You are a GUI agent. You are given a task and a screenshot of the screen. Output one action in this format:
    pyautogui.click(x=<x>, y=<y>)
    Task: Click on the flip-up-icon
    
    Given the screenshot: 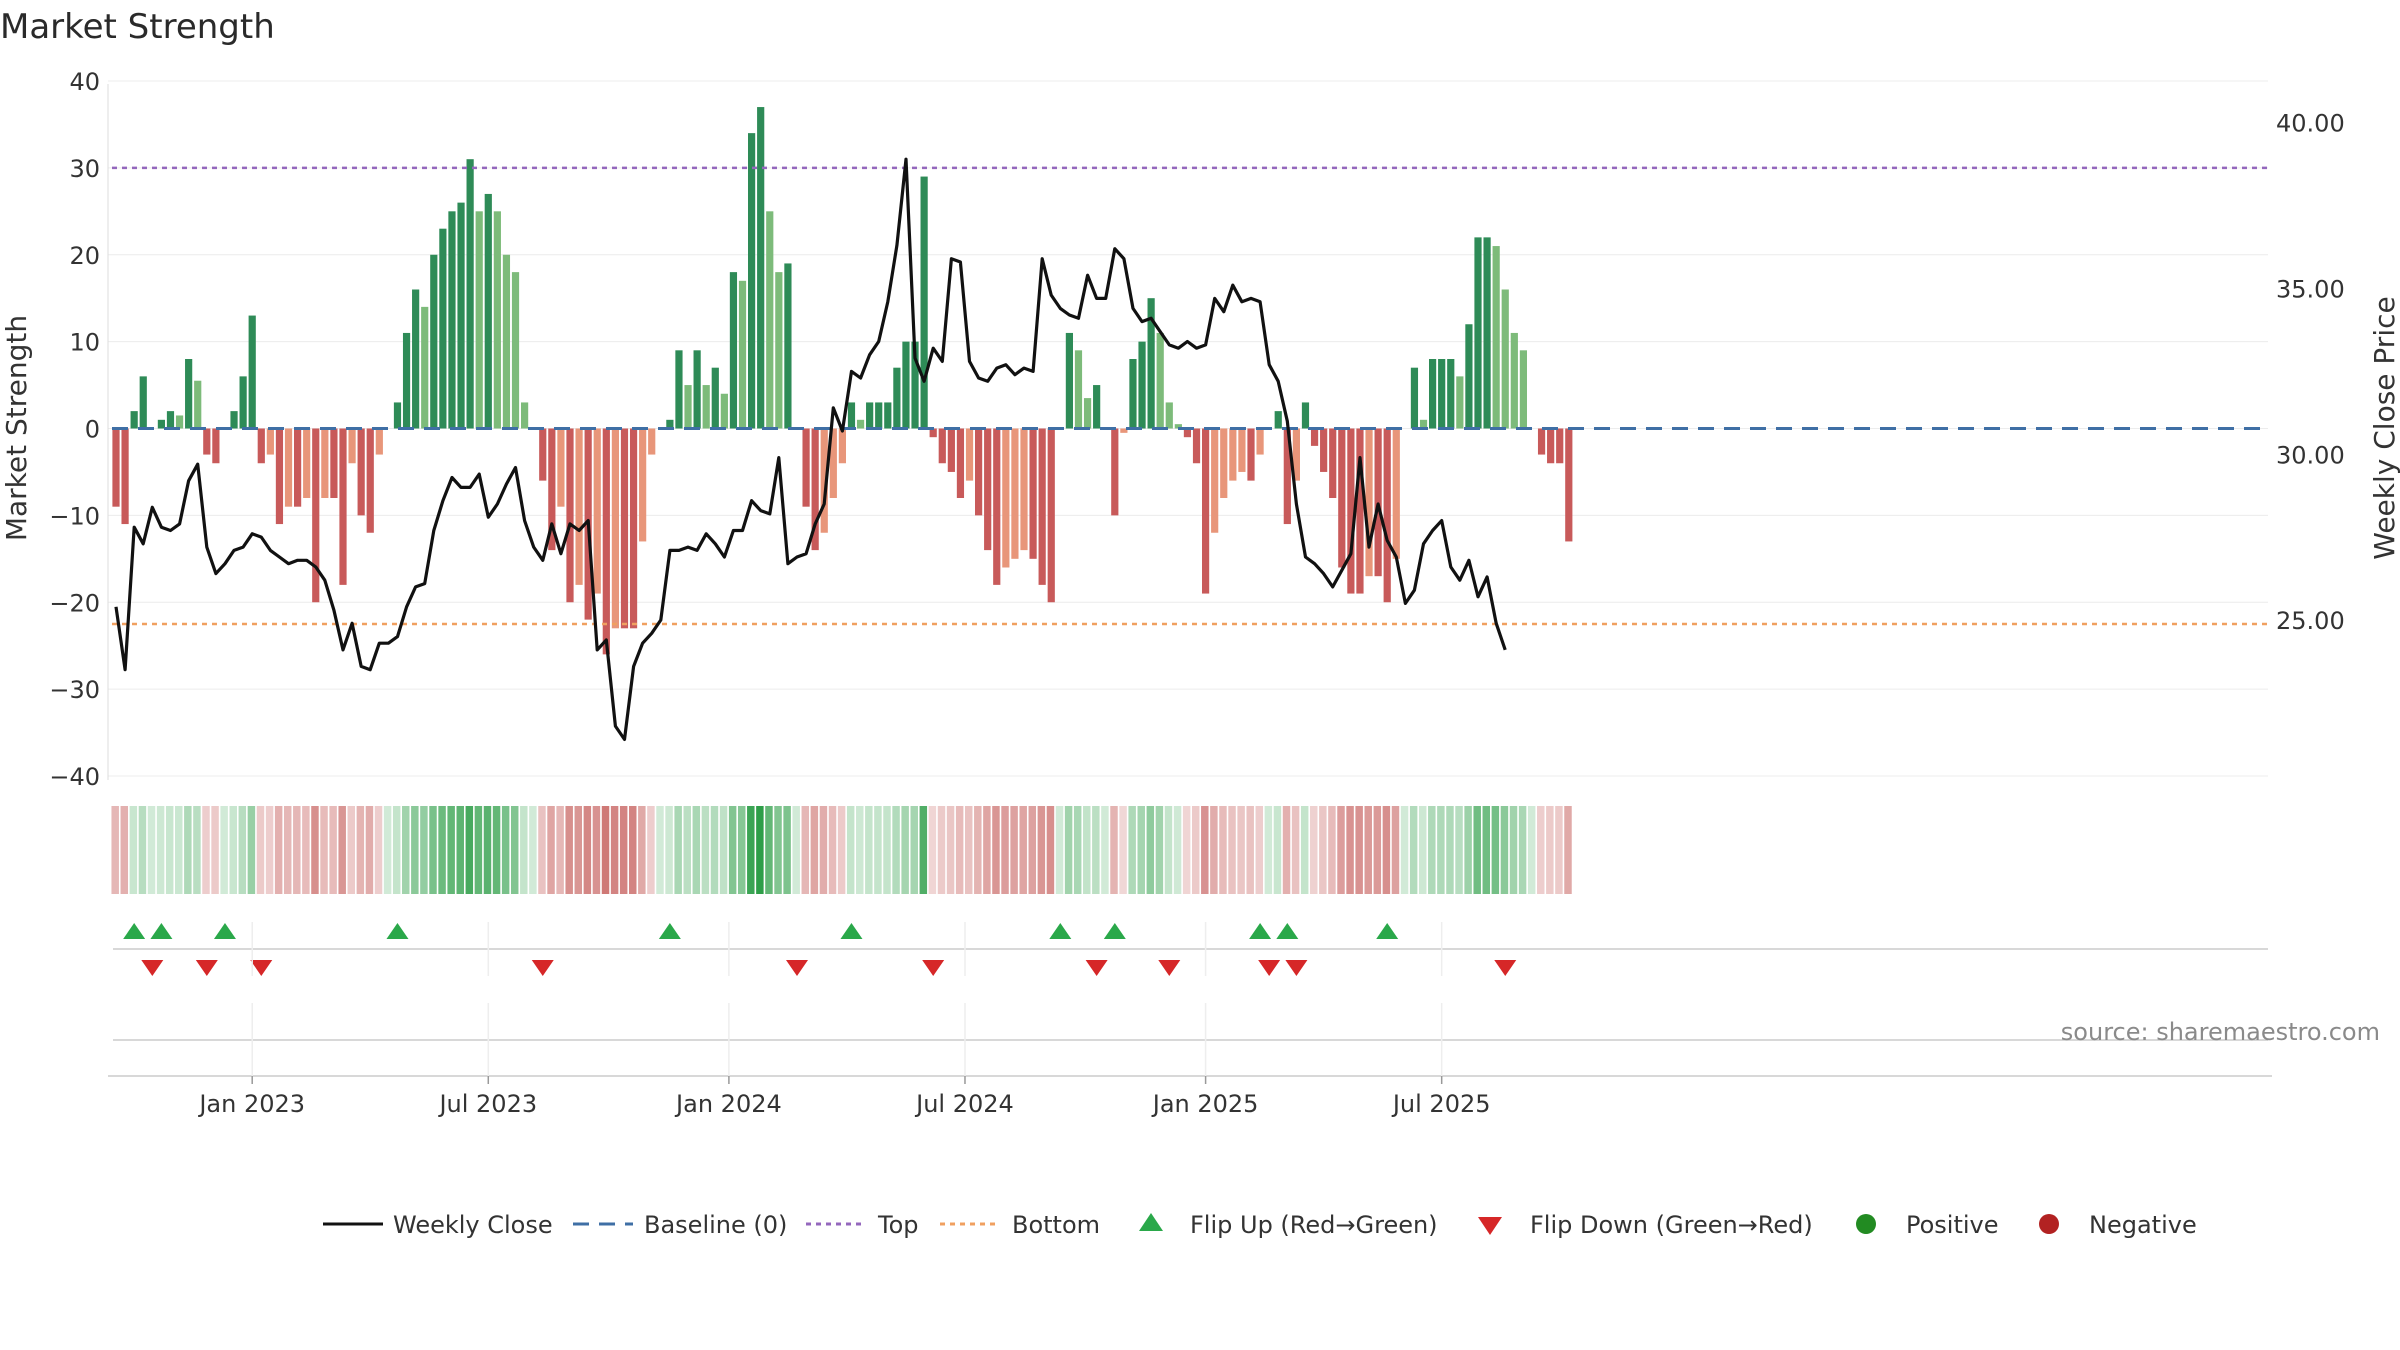 What is the action you would take?
    pyautogui.click(x=1151, y=1222)
    